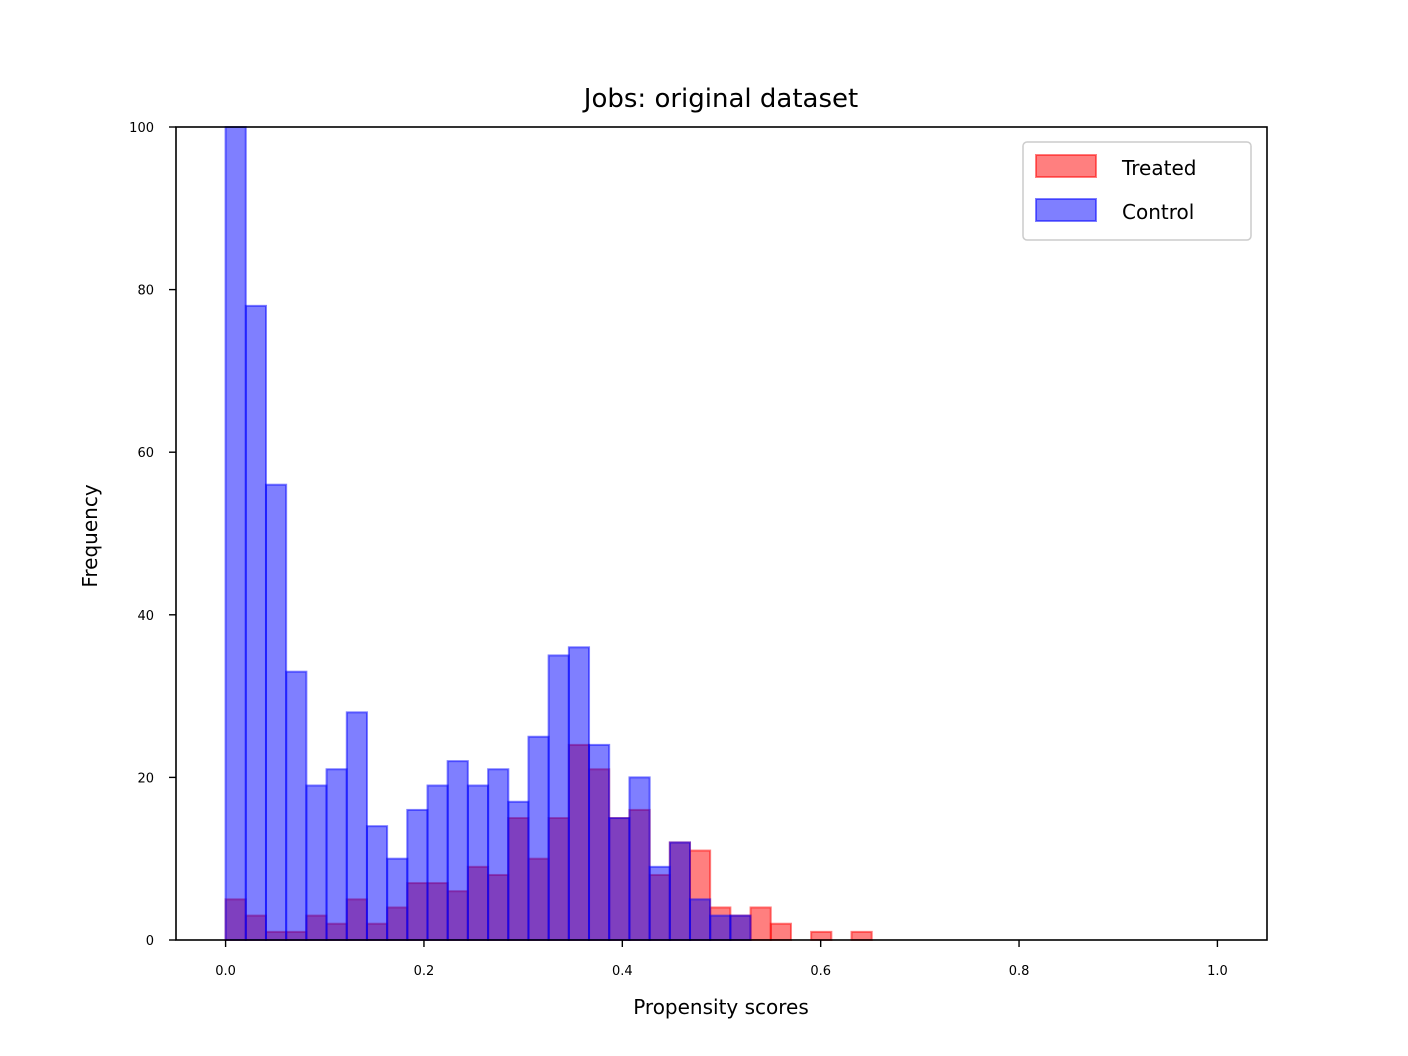  Describe the element at coordinates (721, 1007) in the screenshot. I see `x-axis-label: Propensity scores` at that location.